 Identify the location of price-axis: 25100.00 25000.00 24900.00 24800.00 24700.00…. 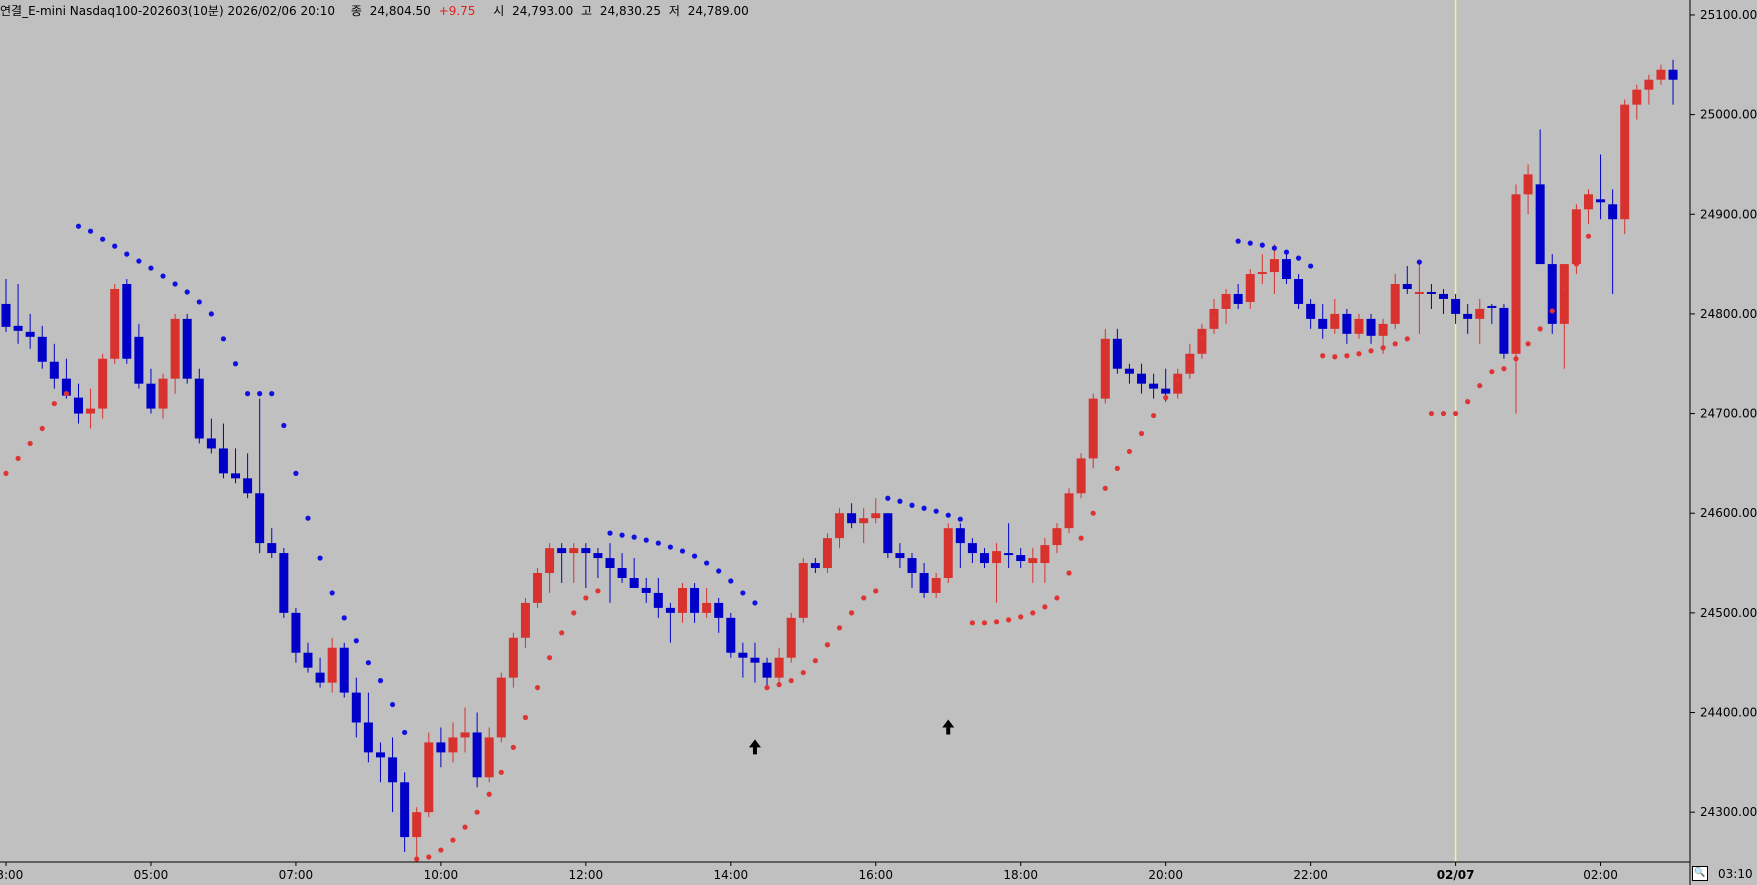
(1723, 442).